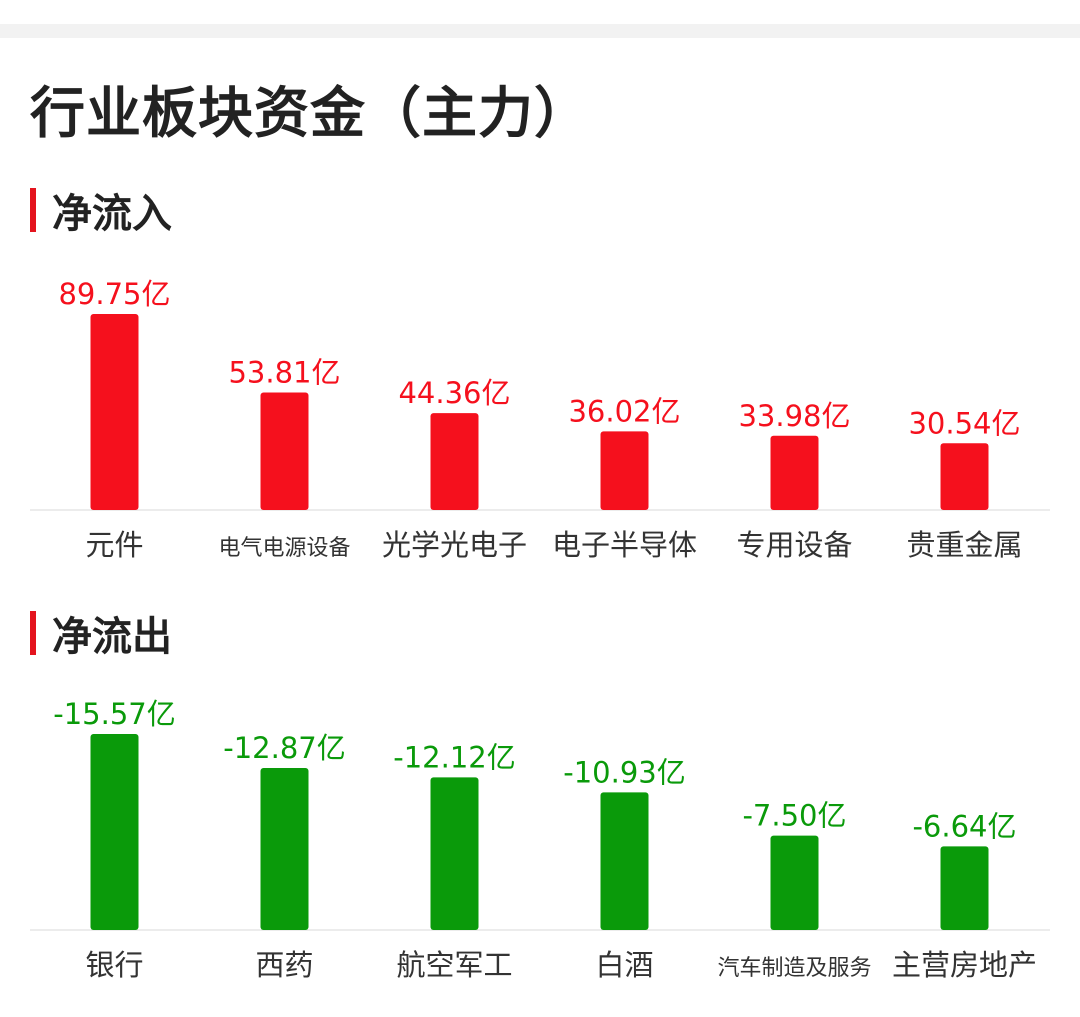 Image resolution: width=1080 pixels, height=1017 pixels. I want to click on outflow-value-label: -15.57亿, so click(114, 714).